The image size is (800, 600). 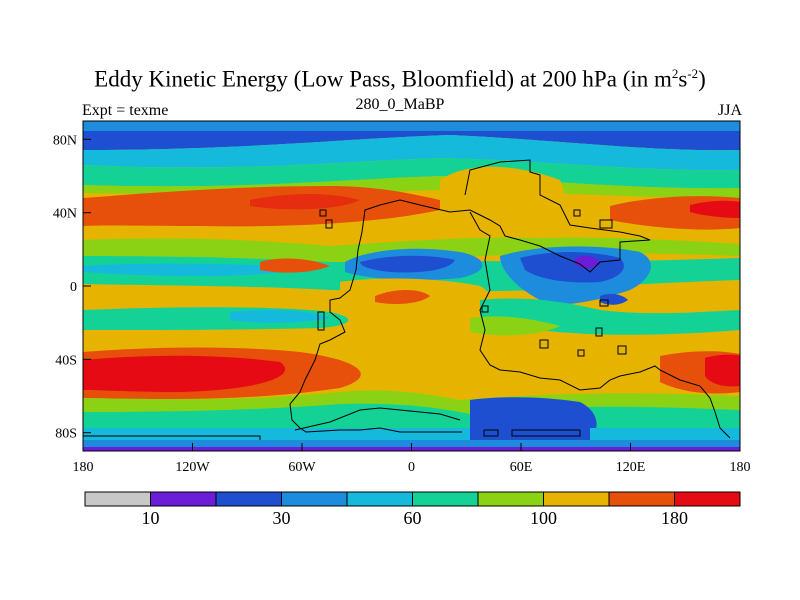 I want to click on experiment-label: Expt = texme, so click(x=125, y=110).